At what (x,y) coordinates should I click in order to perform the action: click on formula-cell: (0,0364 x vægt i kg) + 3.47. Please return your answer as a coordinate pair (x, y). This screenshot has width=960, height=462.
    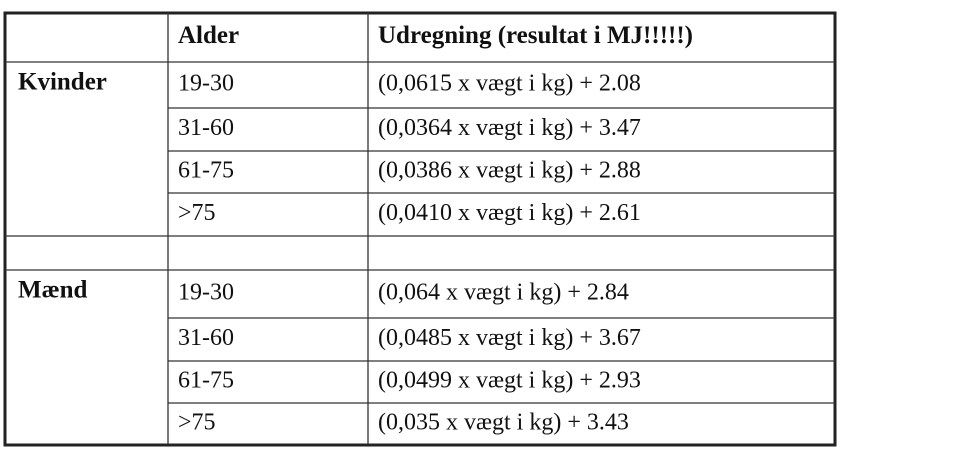
    Looking at the image, I should click on (509, 128).